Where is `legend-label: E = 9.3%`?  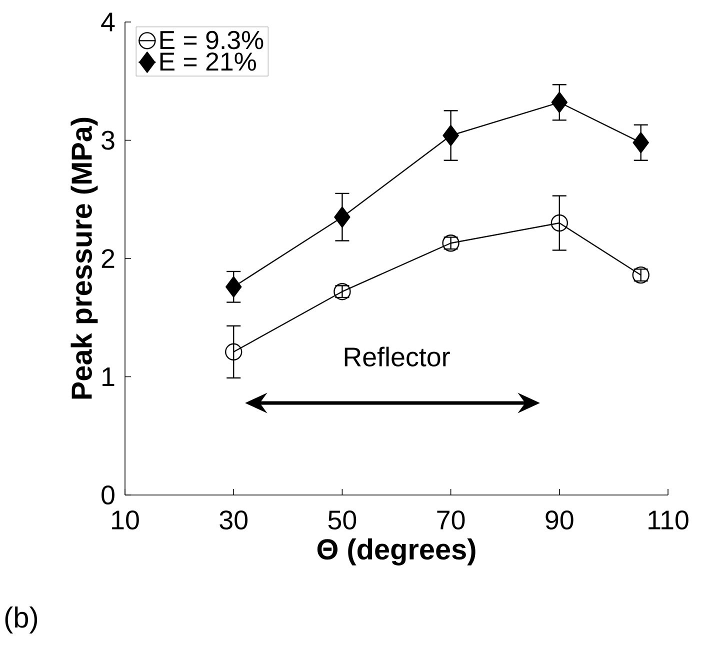
legend-label: E = 9.3% is located at coordinates (212, 40).